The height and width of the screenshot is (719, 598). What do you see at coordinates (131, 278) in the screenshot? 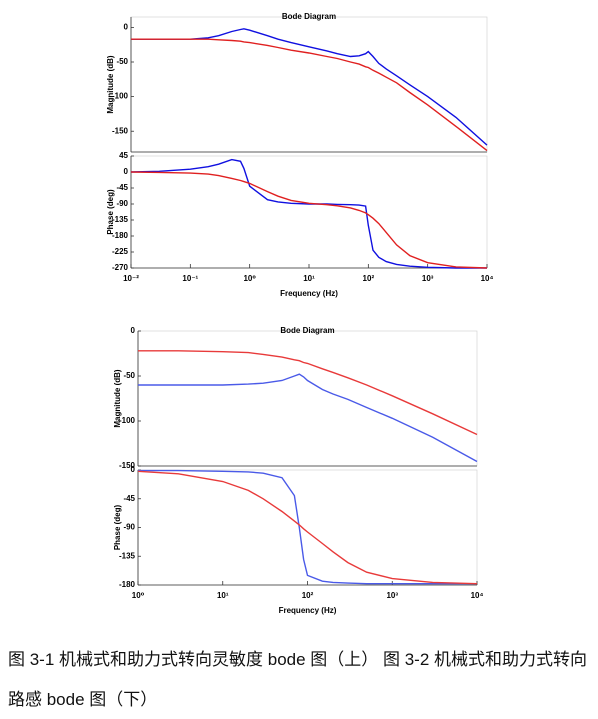
I see `x-tick-label: 10⁻²` at bounding box center [131, 278].